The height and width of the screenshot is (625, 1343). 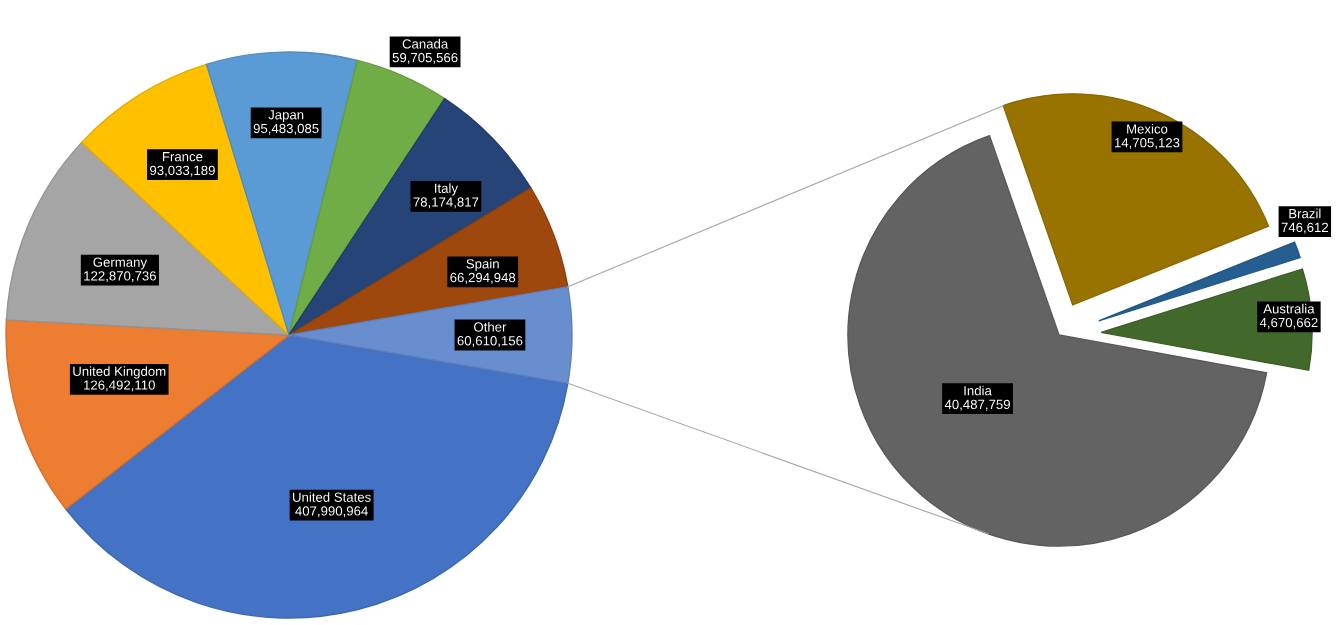 I want to click on slice-label: Canada, so click(x=425, y=43).